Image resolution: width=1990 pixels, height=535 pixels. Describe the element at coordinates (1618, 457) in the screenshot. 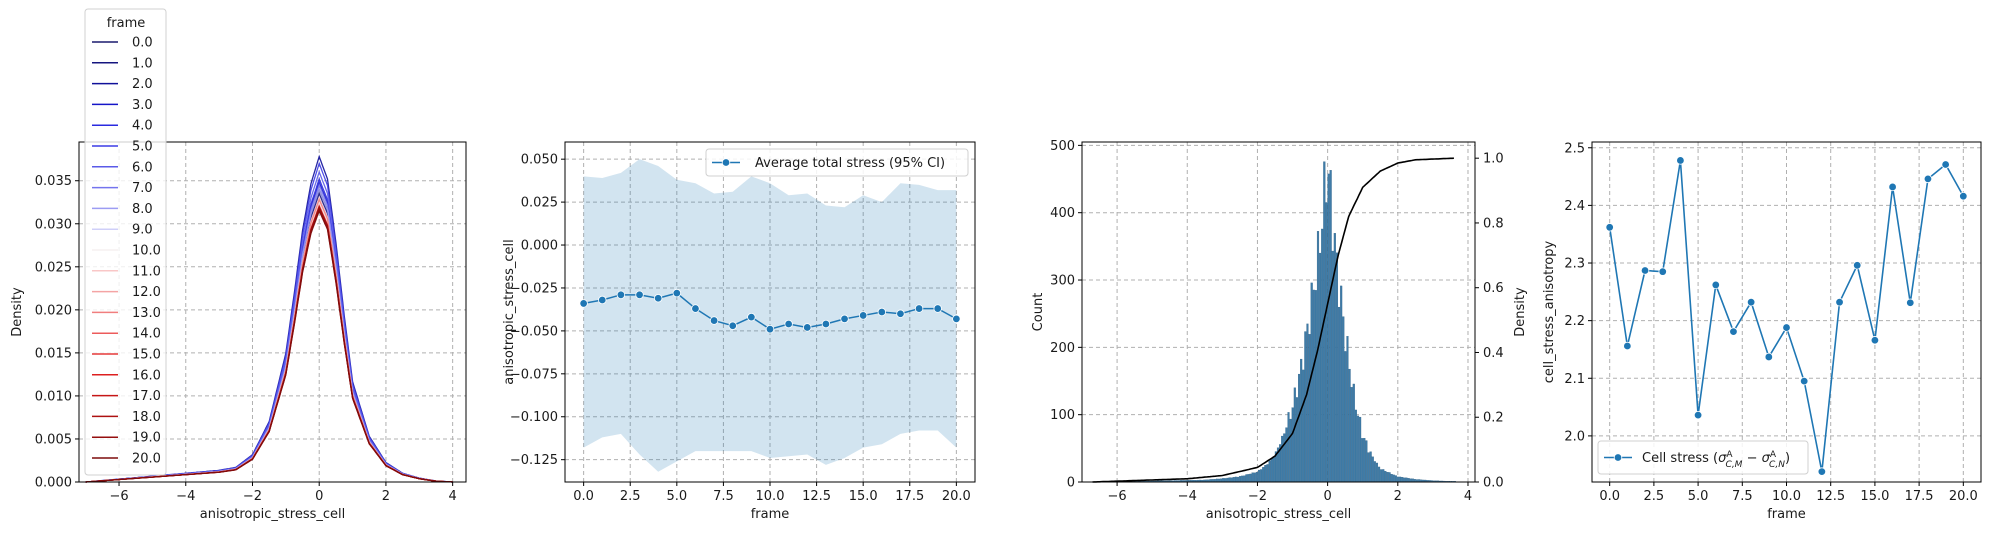

I see `legend-marker` at that location.